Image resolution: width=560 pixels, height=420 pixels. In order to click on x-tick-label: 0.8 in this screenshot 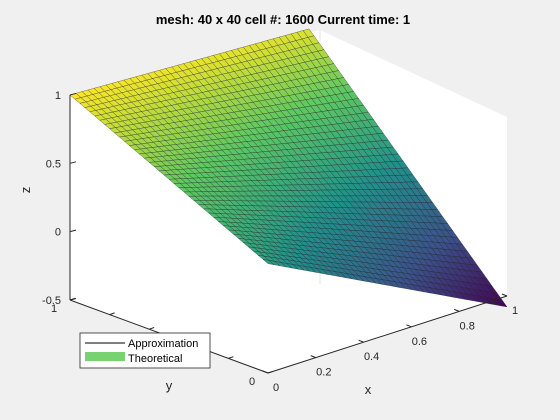, I will do `click(467, 326)`.